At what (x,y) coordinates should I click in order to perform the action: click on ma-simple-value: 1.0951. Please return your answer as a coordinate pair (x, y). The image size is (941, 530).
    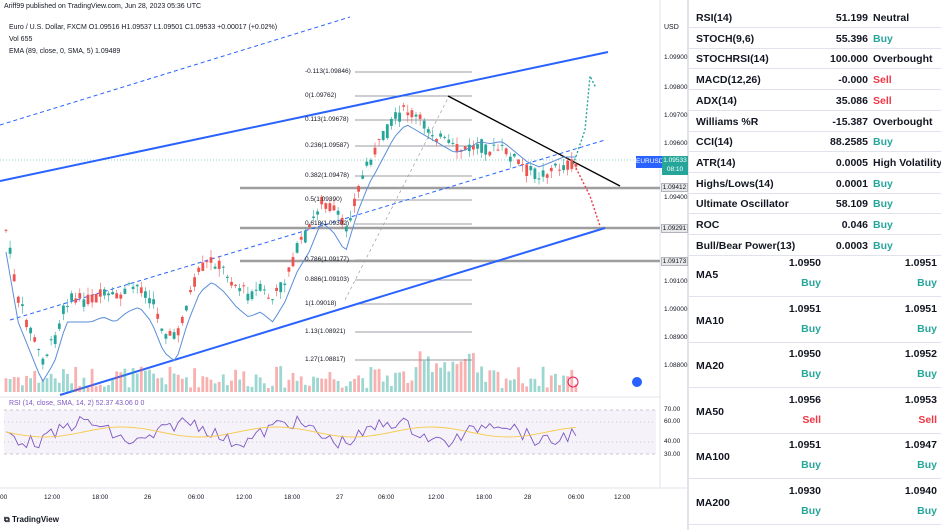
    Looking at the image, I should click on (804, 445).